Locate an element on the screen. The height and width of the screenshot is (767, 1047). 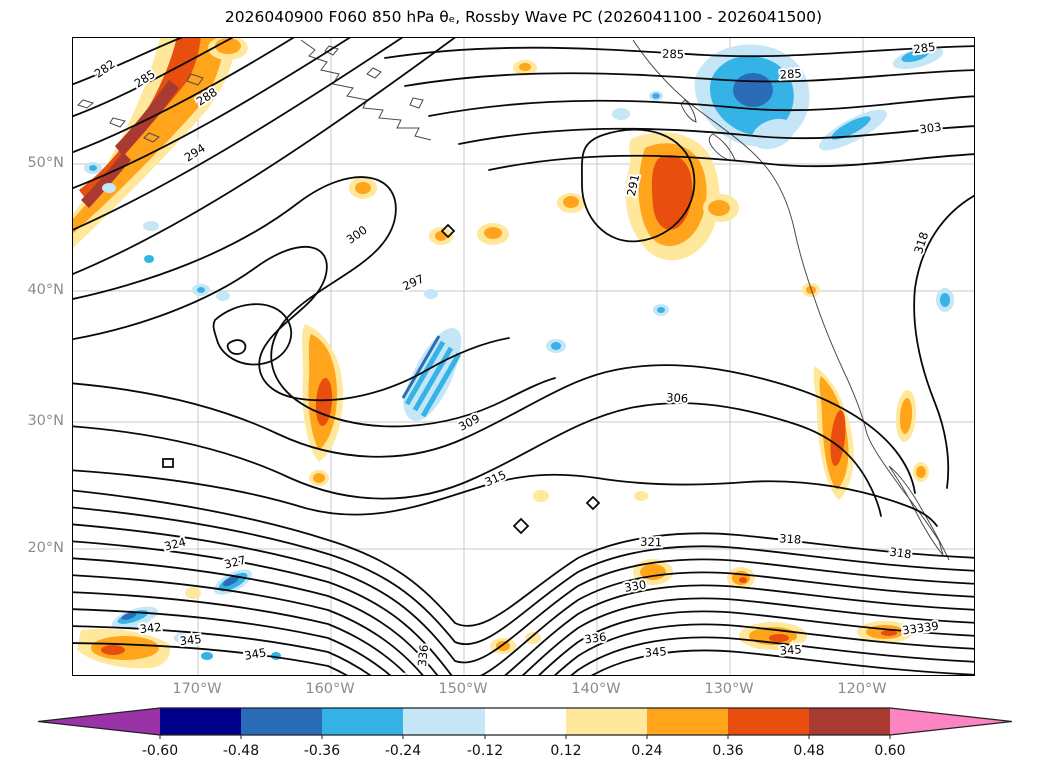
x-tick-label: 170°W is located at coordinates (197, 689).